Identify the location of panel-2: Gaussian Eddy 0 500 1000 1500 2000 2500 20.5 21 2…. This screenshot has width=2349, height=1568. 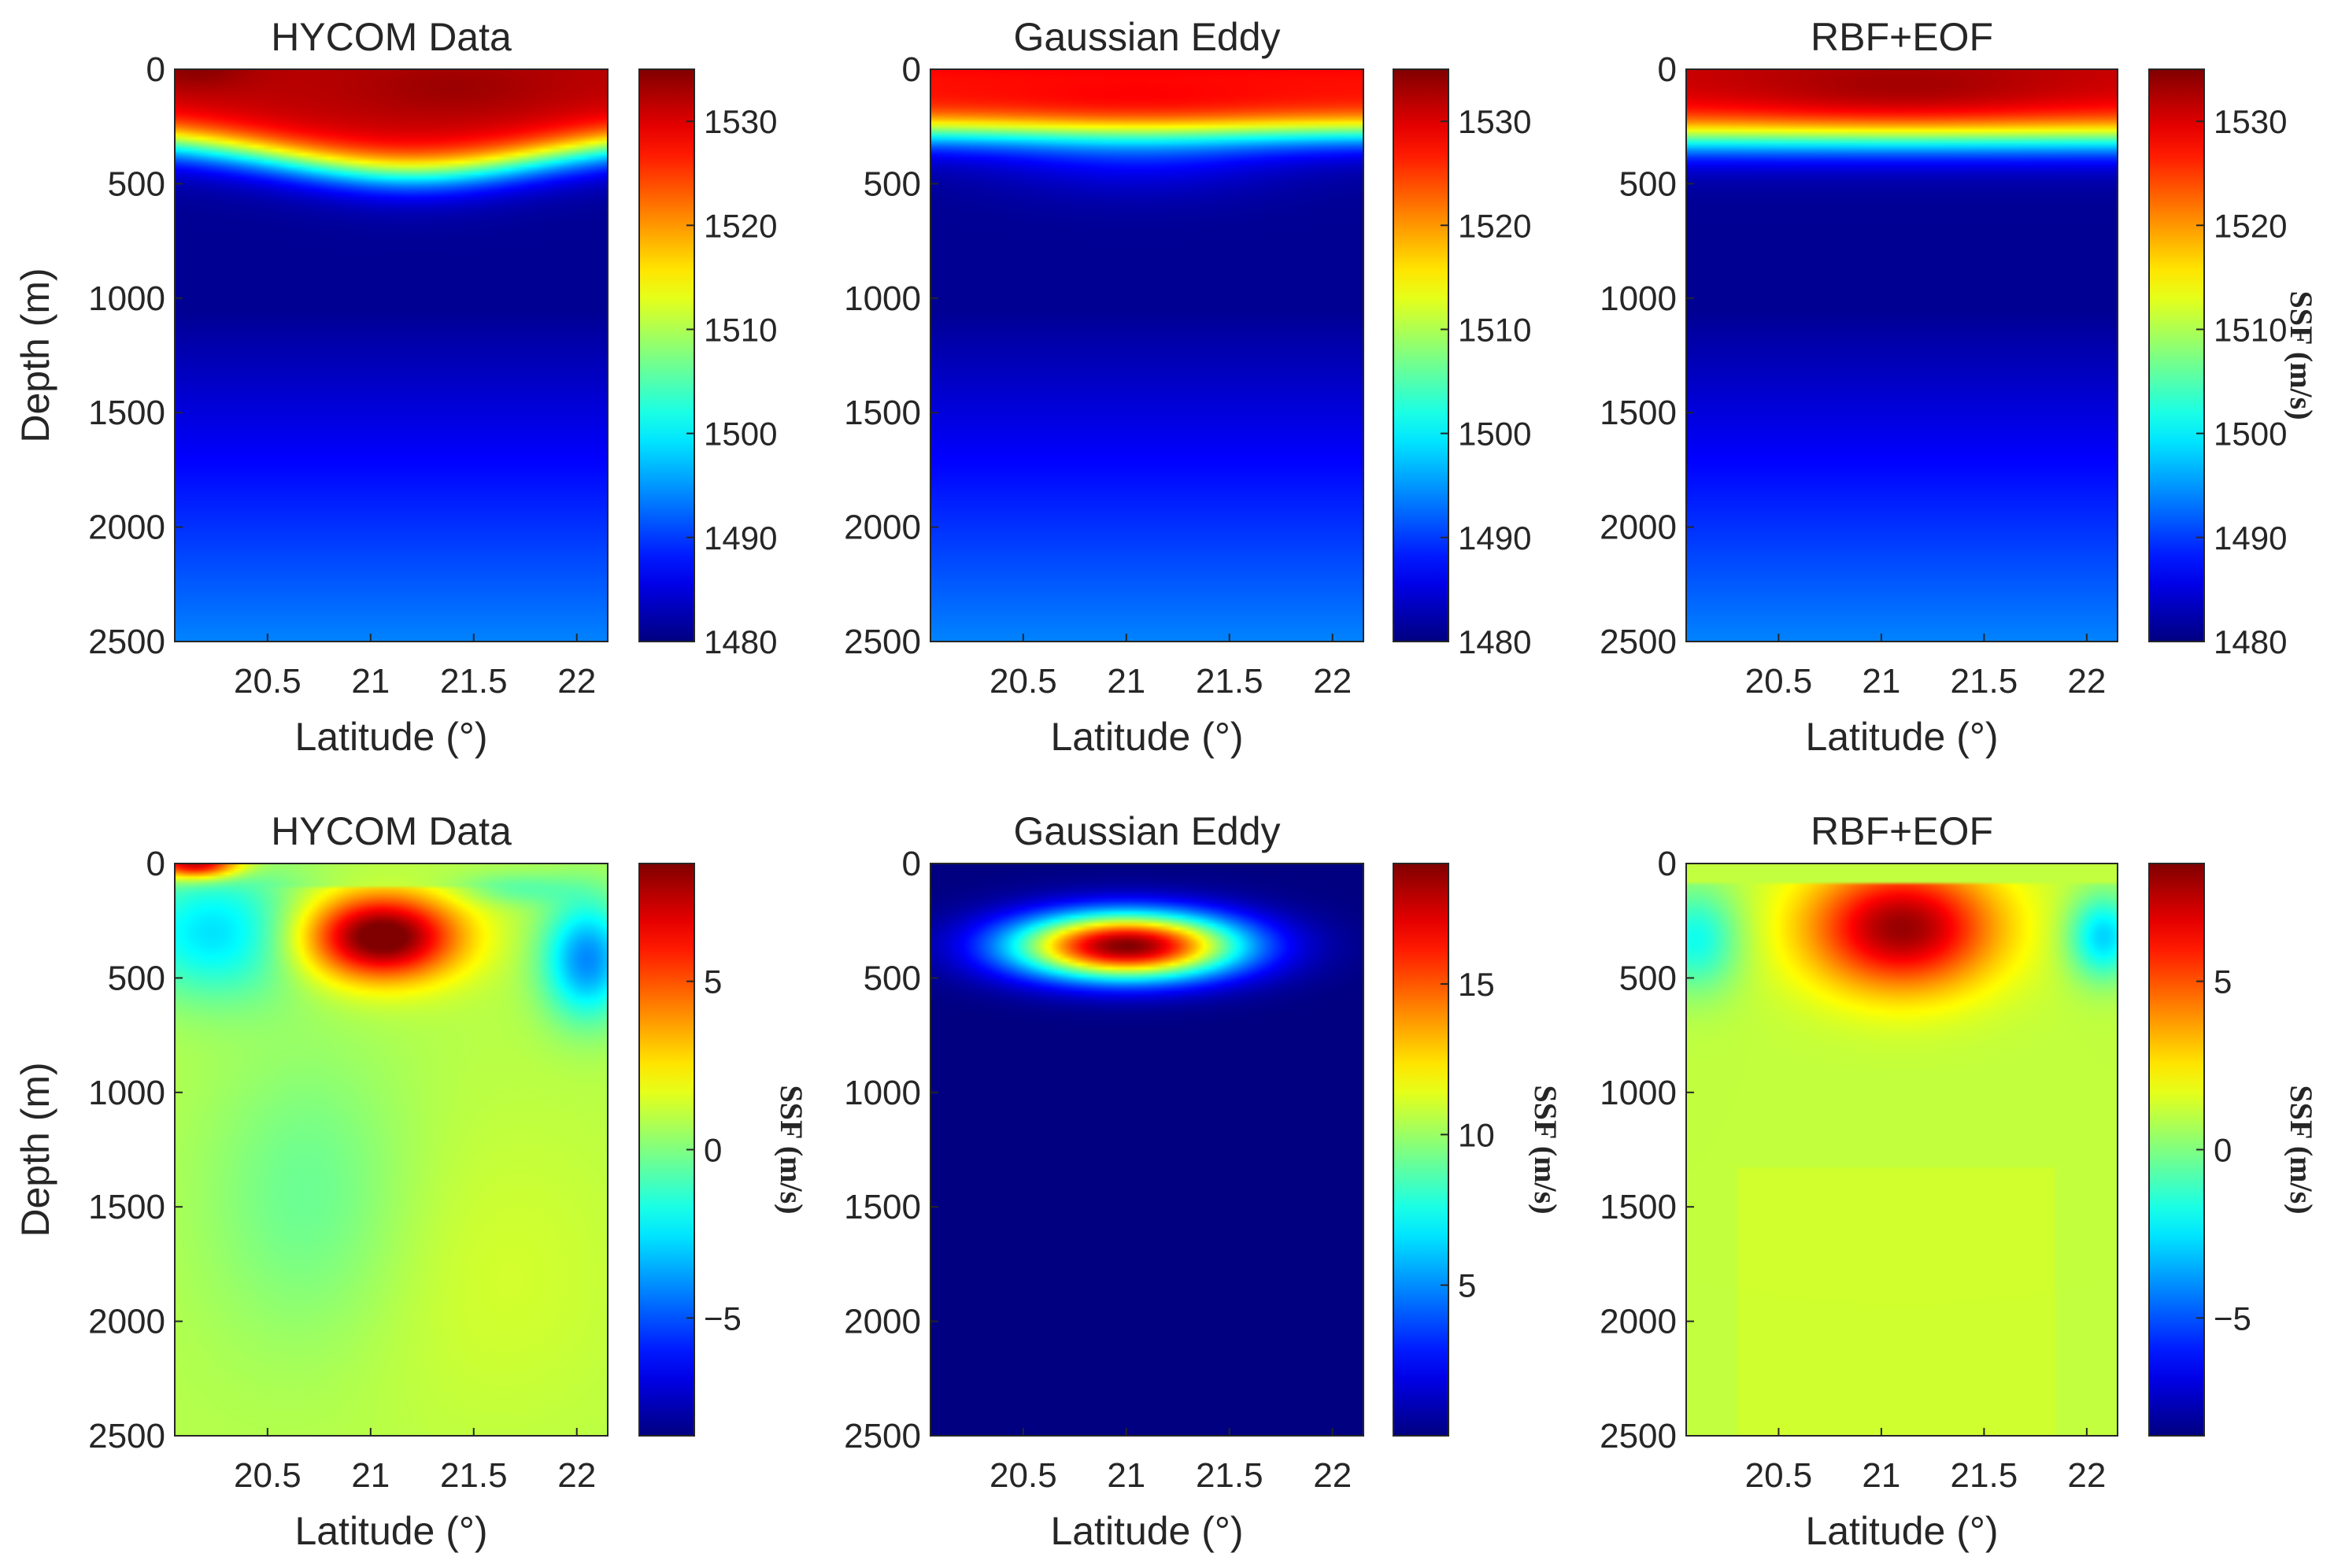
(1187, 387).